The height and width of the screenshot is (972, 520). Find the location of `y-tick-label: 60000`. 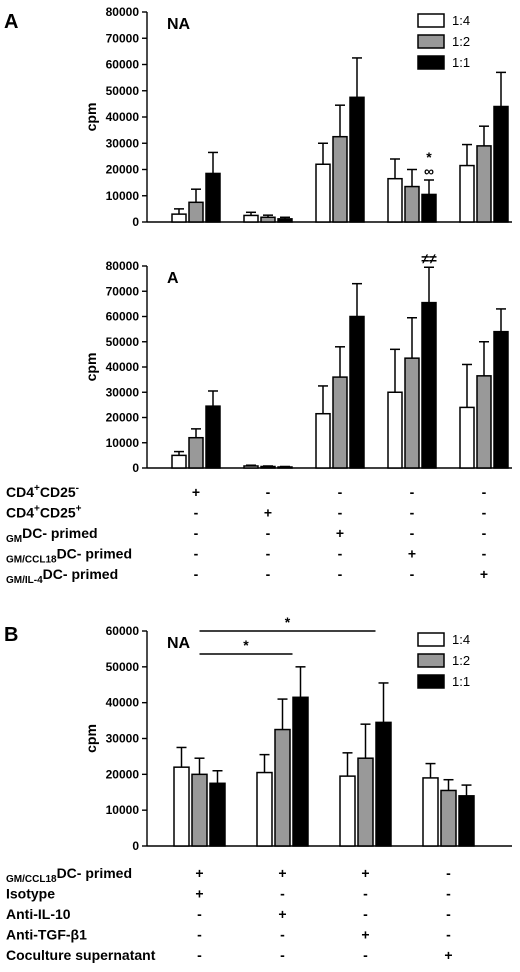

y-tick-label: 60000 is located at coordinates (123, 317).